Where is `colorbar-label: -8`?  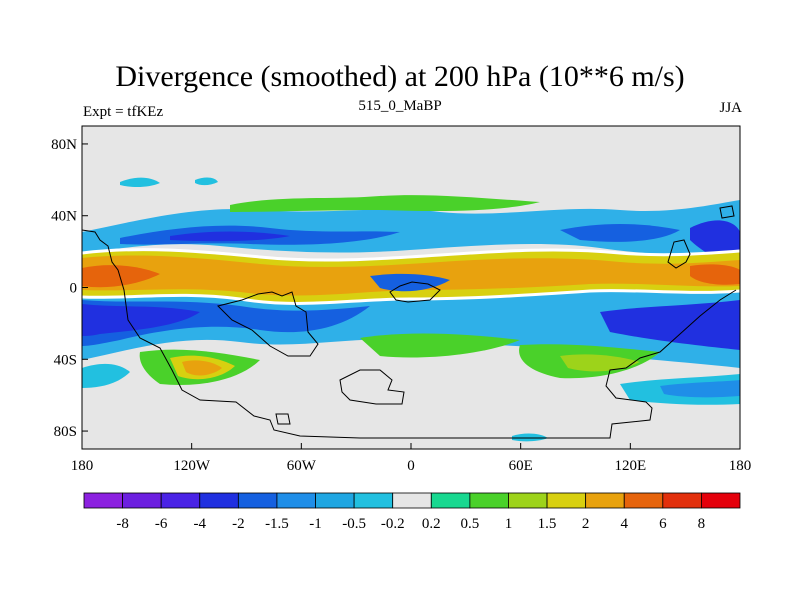 colorbar-label: -8 is located at coordinates (122, 524).